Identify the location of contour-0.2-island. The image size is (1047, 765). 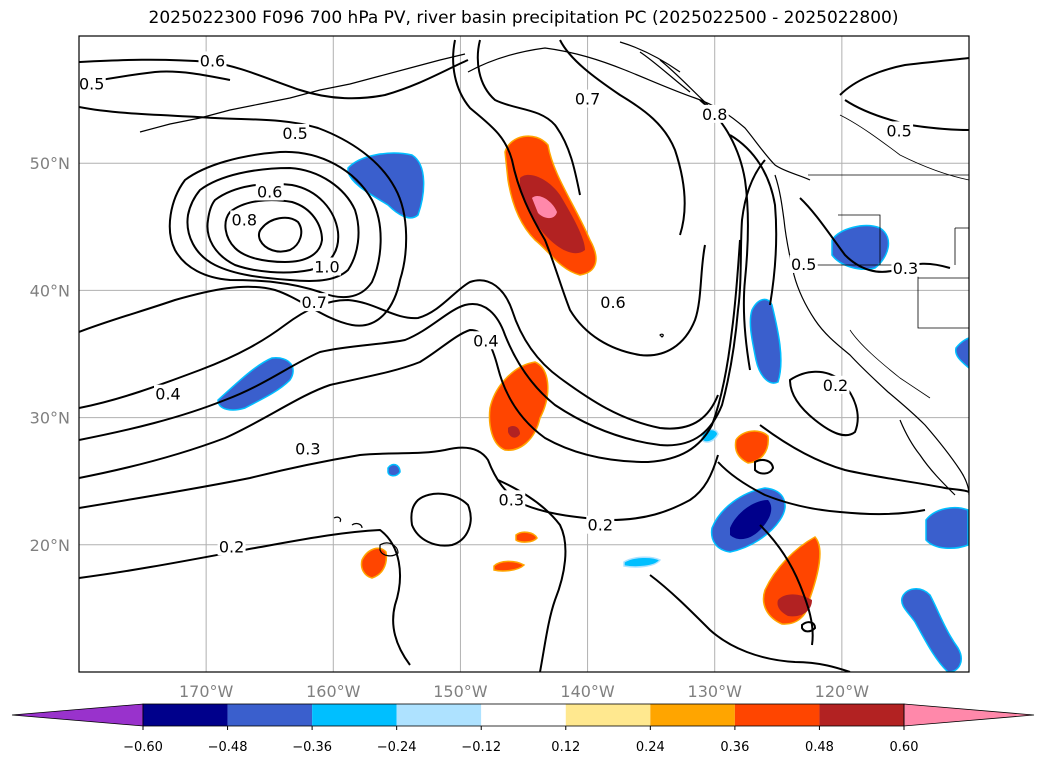
(441, 519).